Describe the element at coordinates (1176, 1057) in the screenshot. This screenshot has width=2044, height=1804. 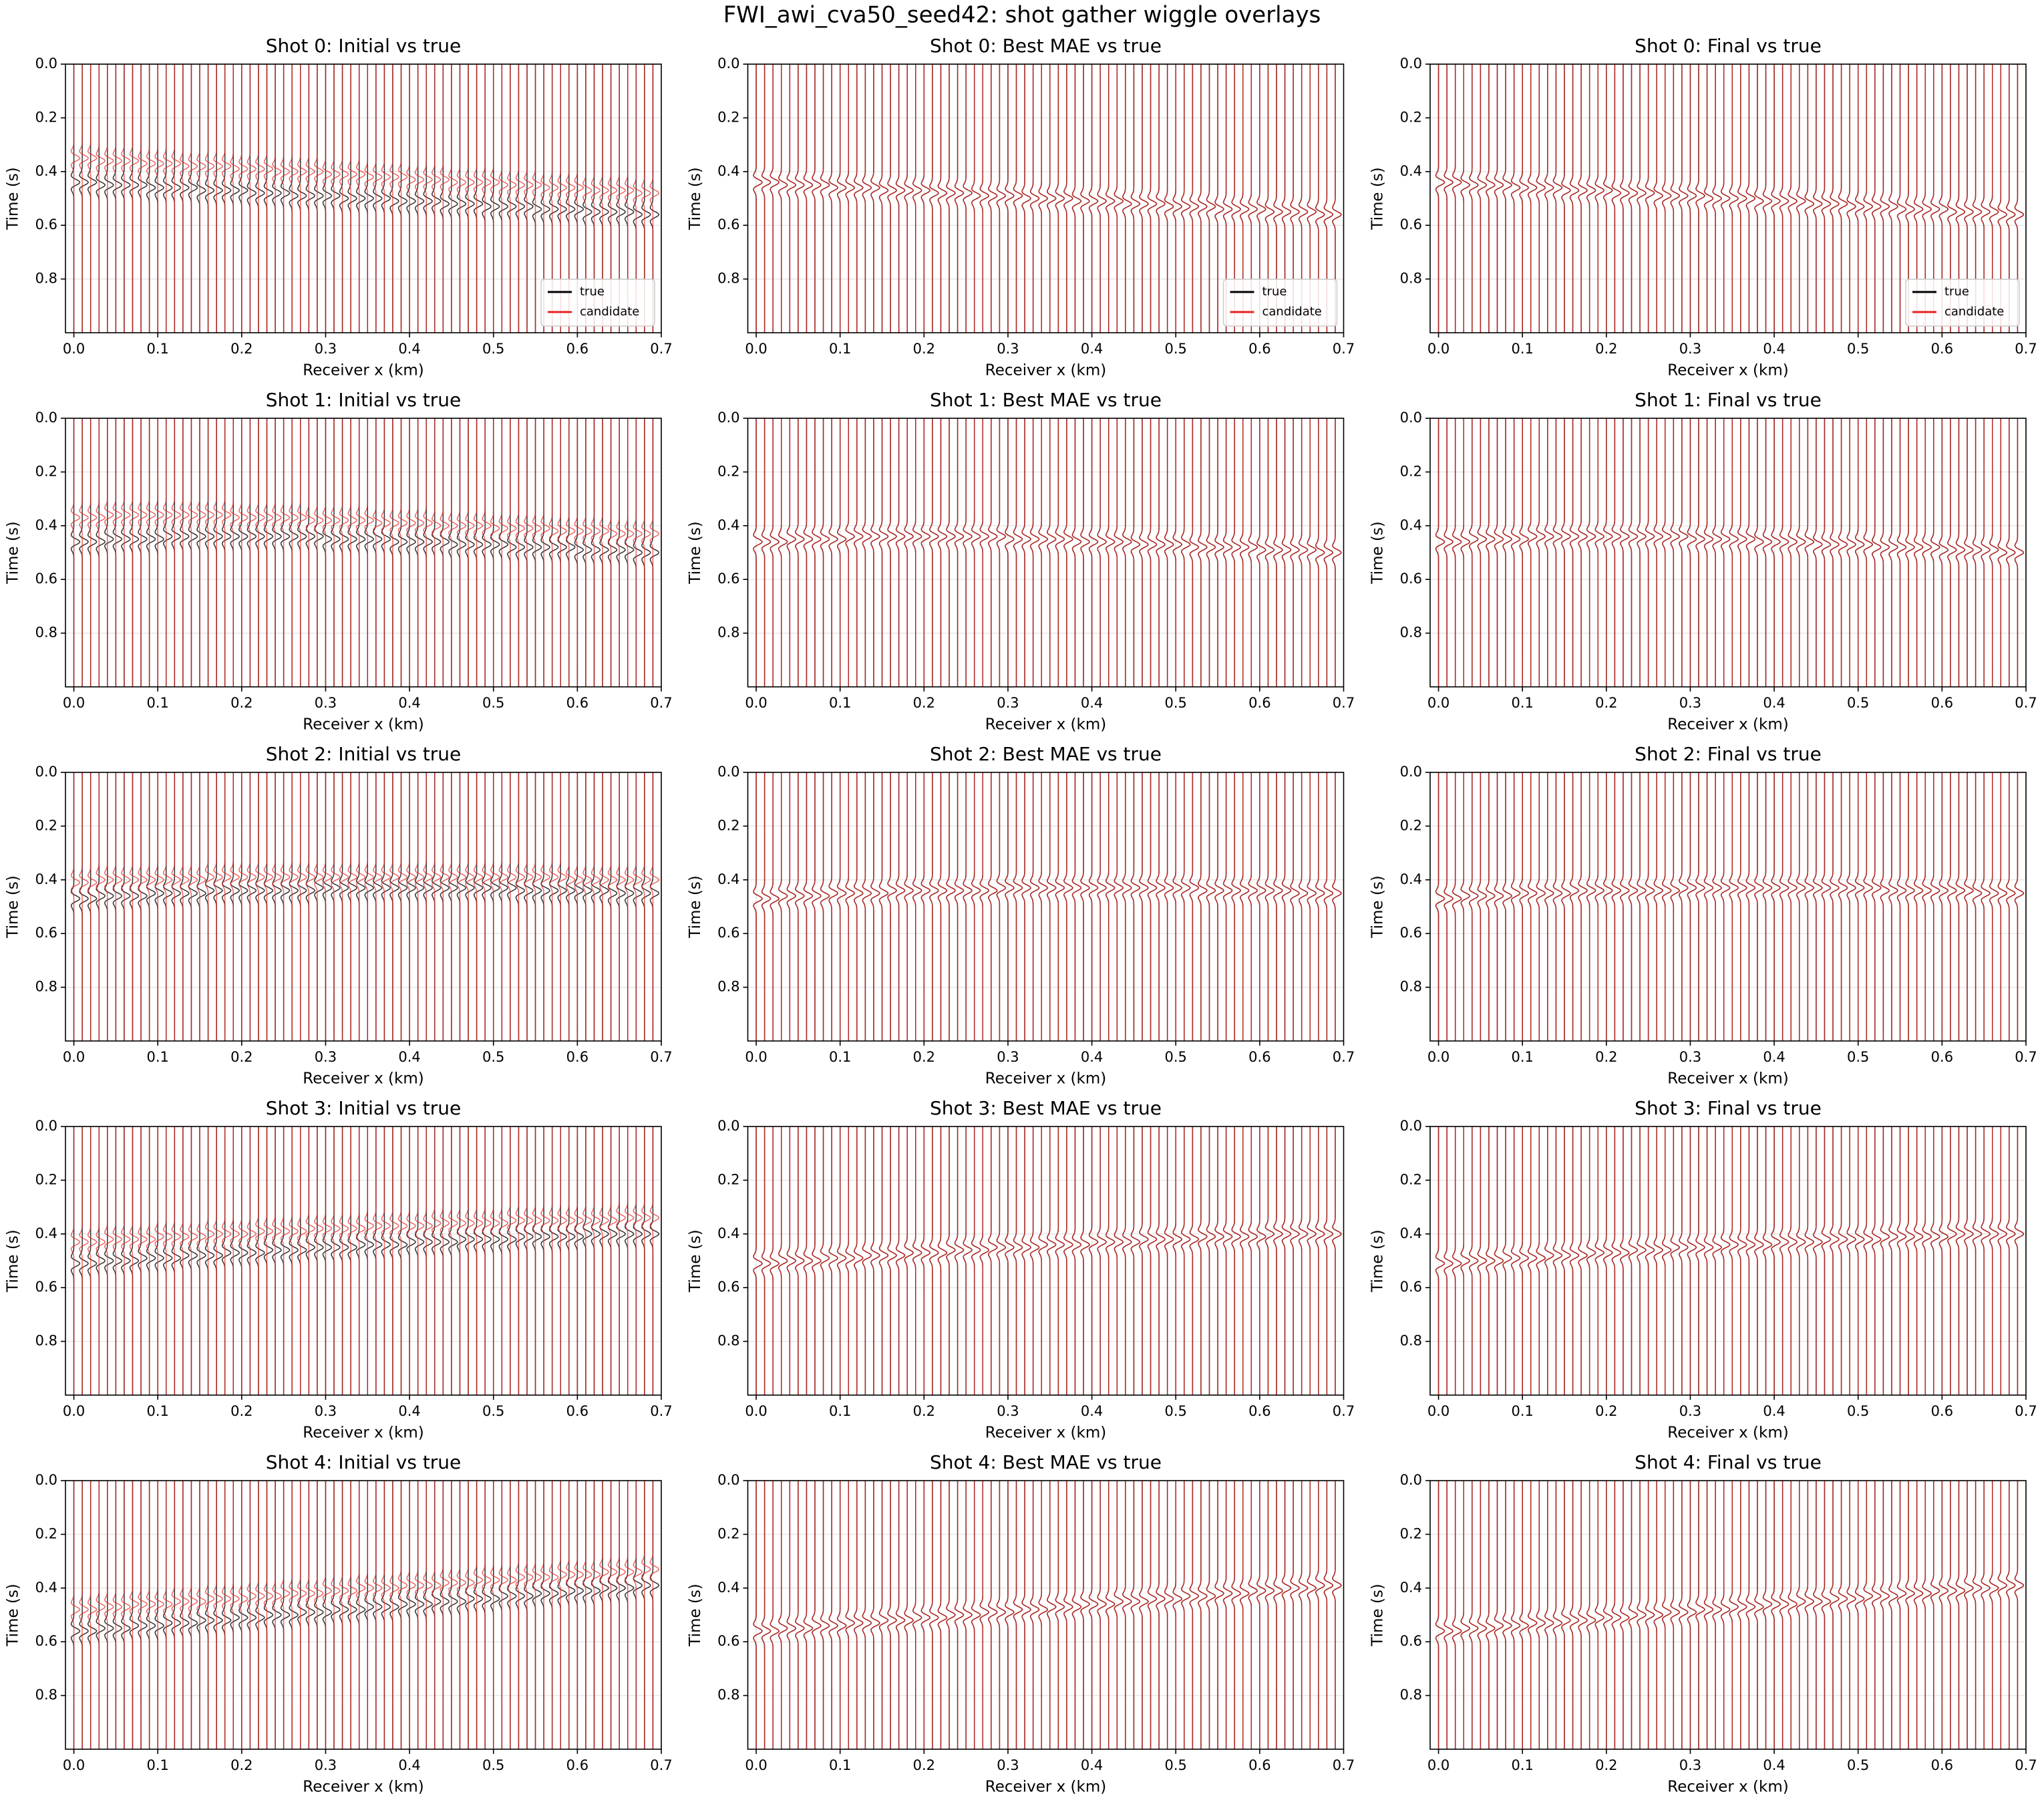
I see `x-tick-label: 0.5` at that location.